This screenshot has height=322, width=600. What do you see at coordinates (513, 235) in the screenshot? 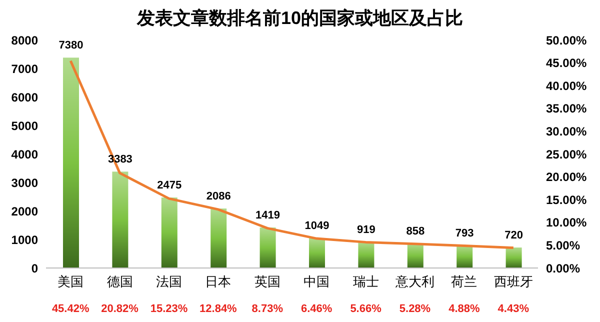
I see `data-label: 720` at bounding box center [513, 235].